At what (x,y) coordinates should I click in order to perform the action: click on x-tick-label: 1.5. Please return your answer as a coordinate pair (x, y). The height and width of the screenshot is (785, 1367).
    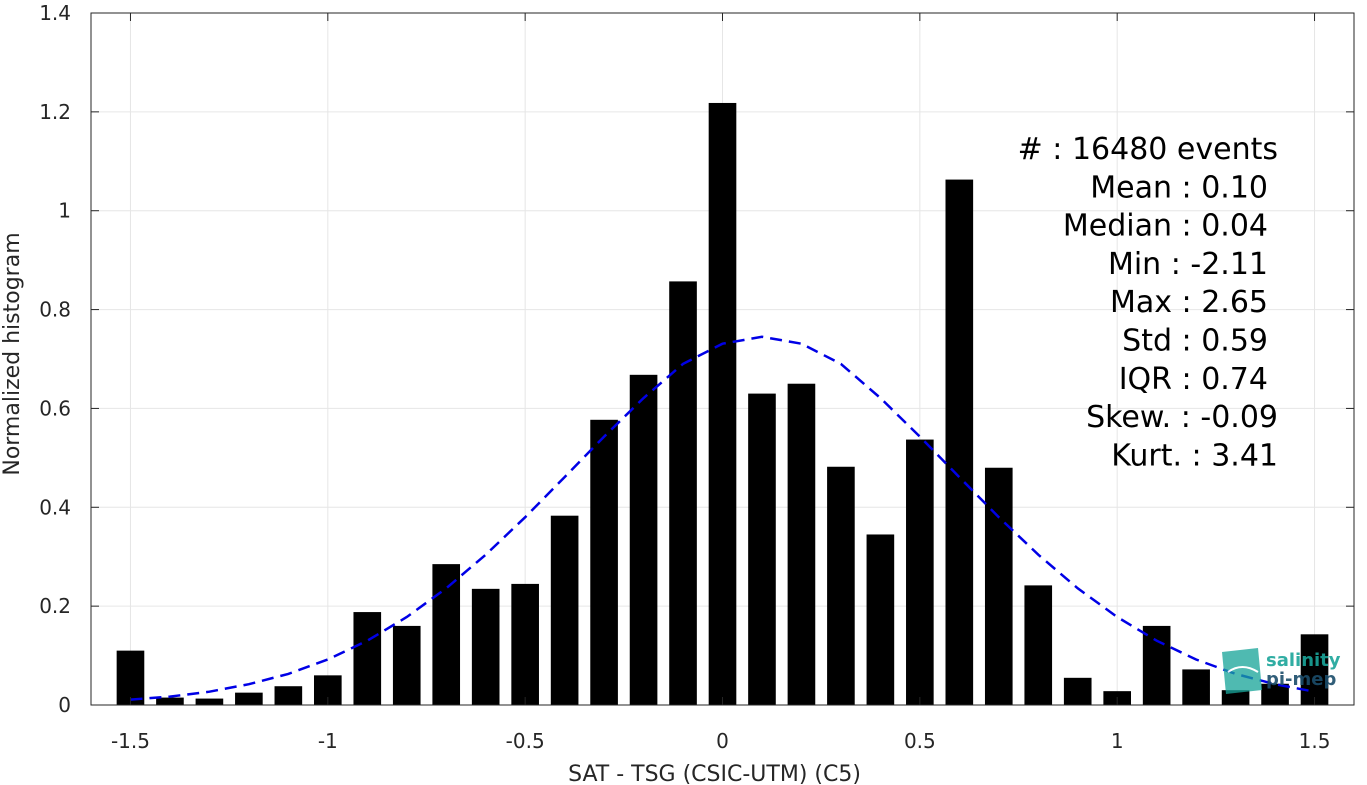
    Looking at the image, I should click on (1315, 741).